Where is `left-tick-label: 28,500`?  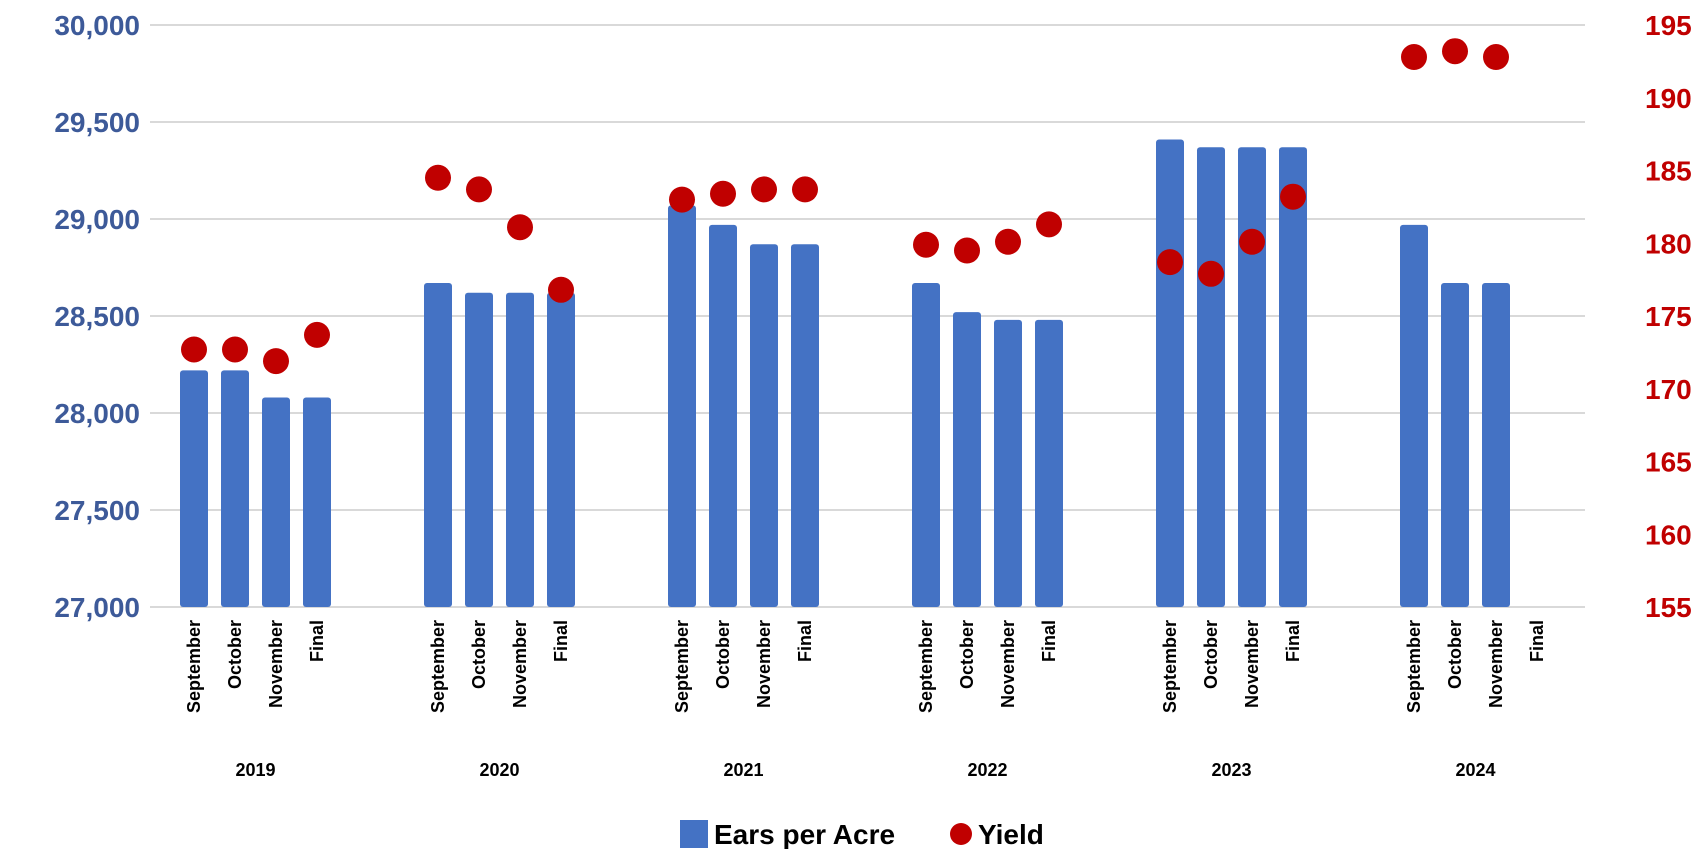
left-tick-label: 28,500 is located at coordinates (97, 316).